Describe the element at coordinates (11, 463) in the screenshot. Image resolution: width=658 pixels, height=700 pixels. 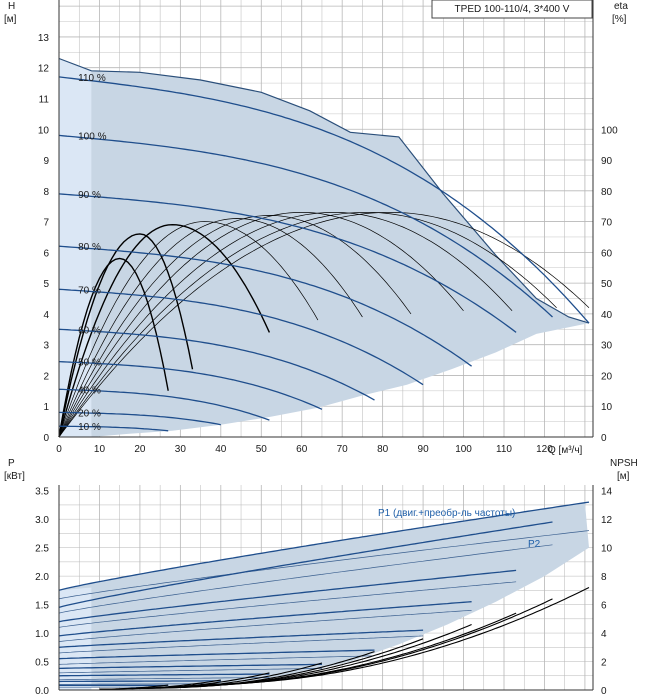
I see `power-axis-title: P` at that location.